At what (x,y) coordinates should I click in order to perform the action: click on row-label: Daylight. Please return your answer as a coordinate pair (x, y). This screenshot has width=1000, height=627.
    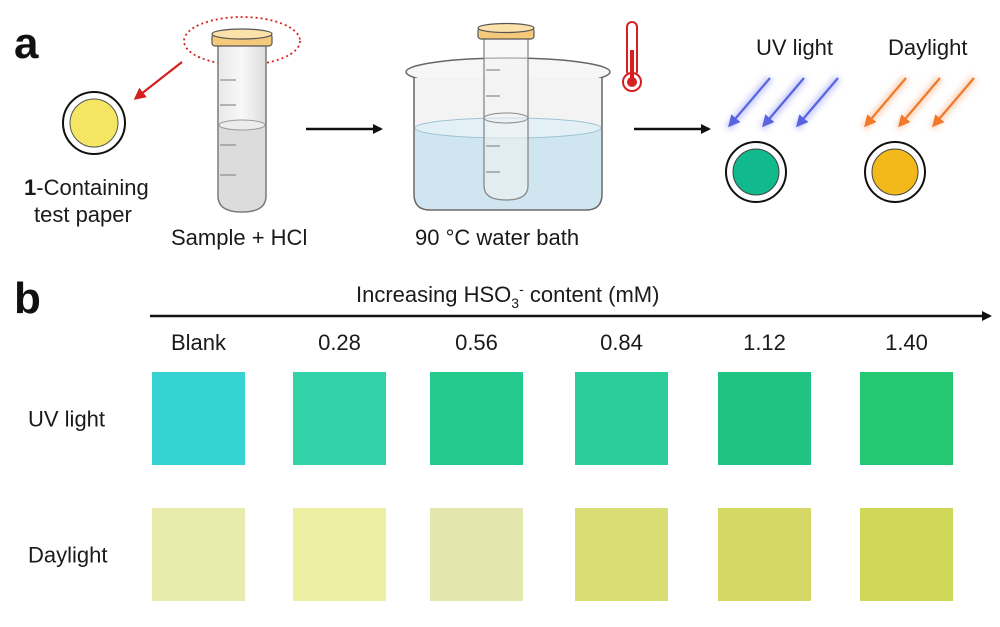
    Looking at the image, I should click on (67, 555).